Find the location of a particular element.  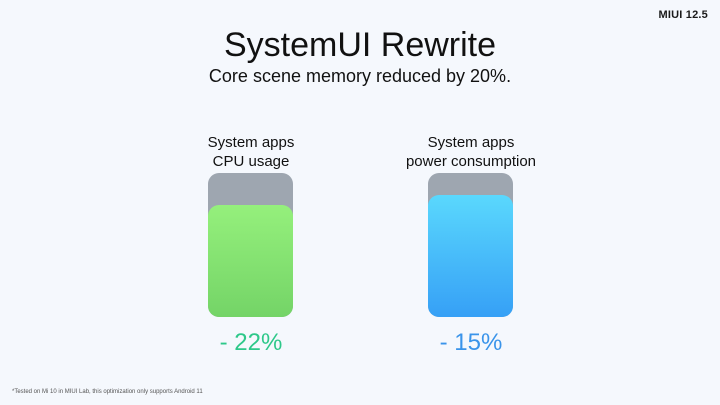

bar-before-cpu is located at coordinates (250, 245).